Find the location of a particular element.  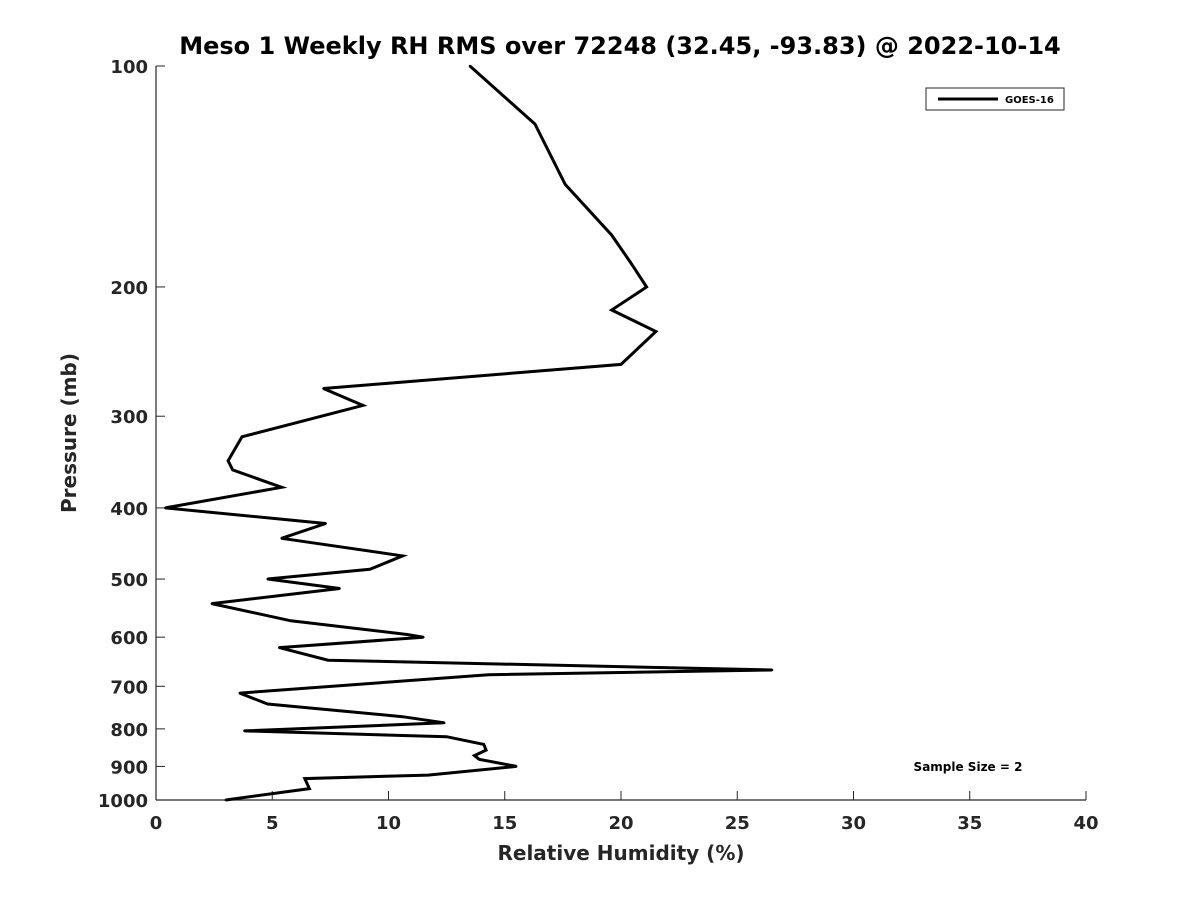

x-tick-label: 25 is located at coordinates (737, 823).